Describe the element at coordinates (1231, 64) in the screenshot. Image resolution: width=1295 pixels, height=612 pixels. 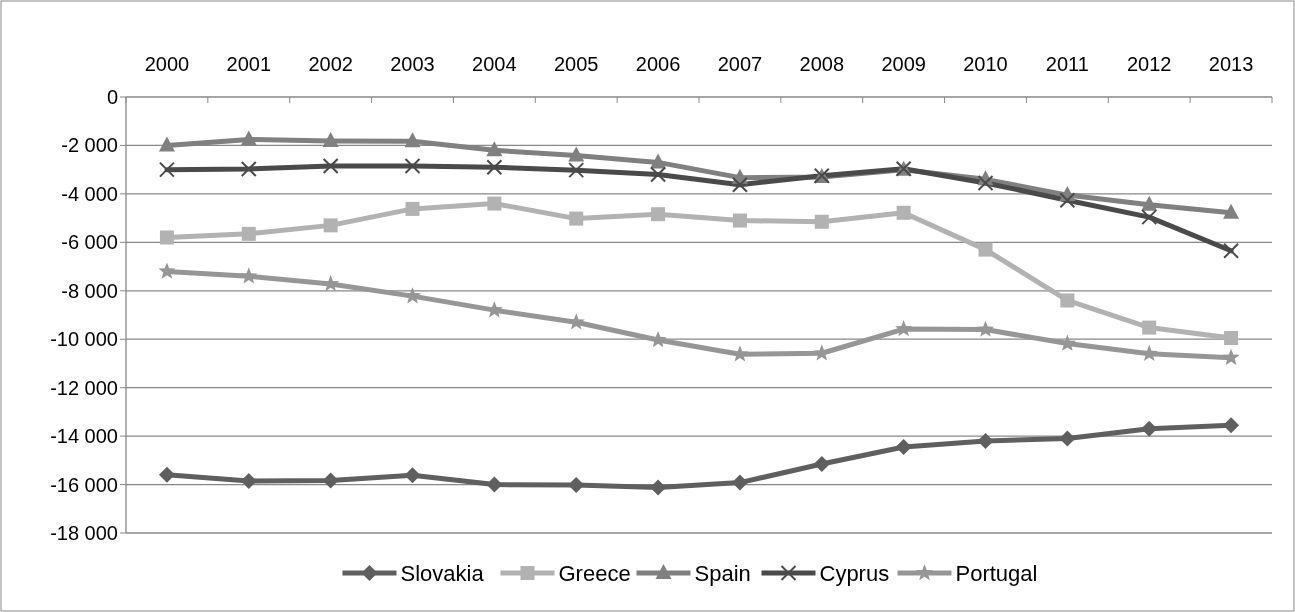
I see `x-tick-label: 2013` at that location.